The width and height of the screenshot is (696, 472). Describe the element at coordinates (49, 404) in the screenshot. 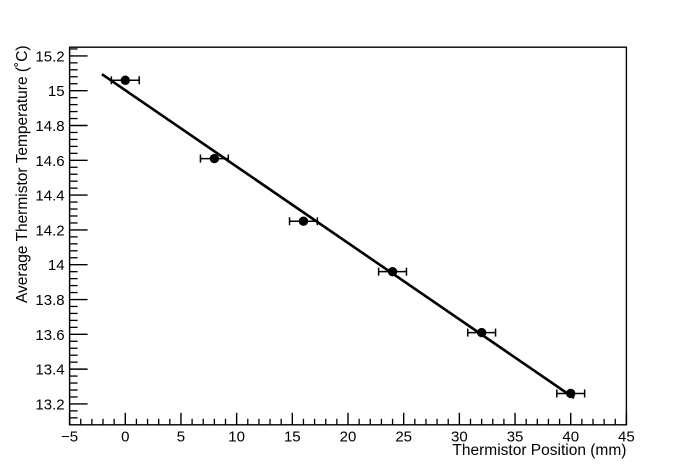

I see `y-axis-tick-label: 13.2` at that location.